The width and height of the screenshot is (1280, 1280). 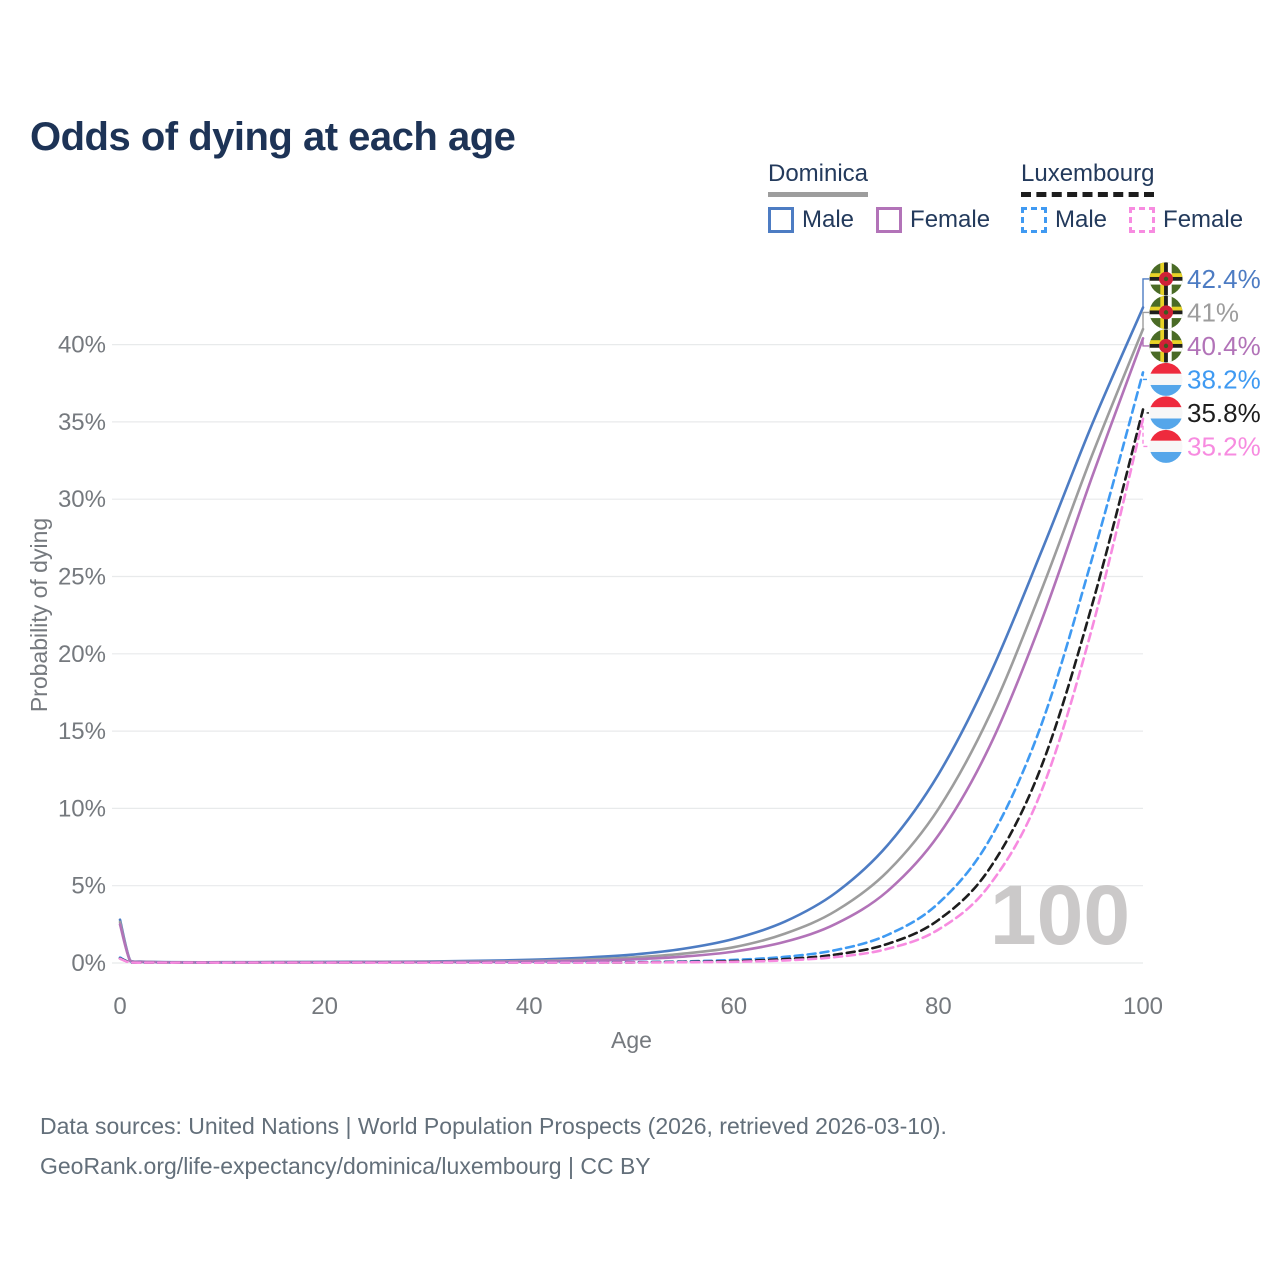 I want to click on label-connector-luxembourg-male, so click(x=1145, y=376).